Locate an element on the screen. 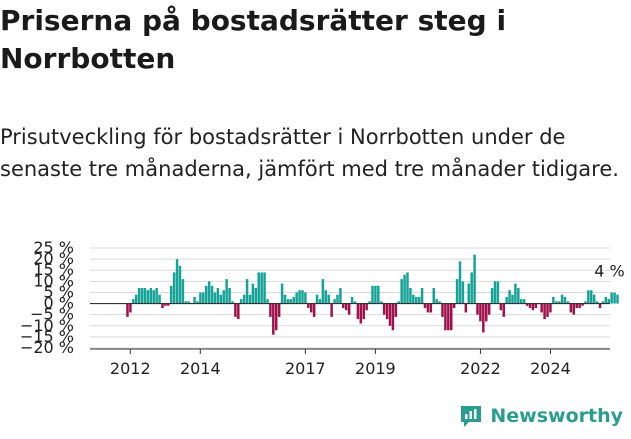 The width and height of the screenshot is (631, 439). latest-value-label: 4 % is located at coordinates (609, 271).